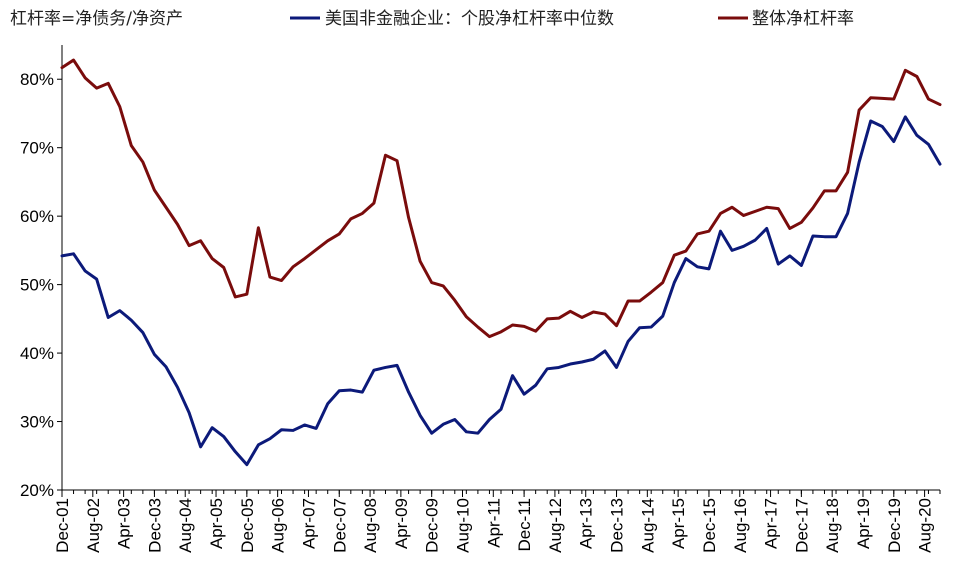 This screenshot has height=583, width=956. What do you see at coordinates (709, 525) in the screenshot?
I see `x-tick-label: Dec-15` at bounding box center [709, 525].